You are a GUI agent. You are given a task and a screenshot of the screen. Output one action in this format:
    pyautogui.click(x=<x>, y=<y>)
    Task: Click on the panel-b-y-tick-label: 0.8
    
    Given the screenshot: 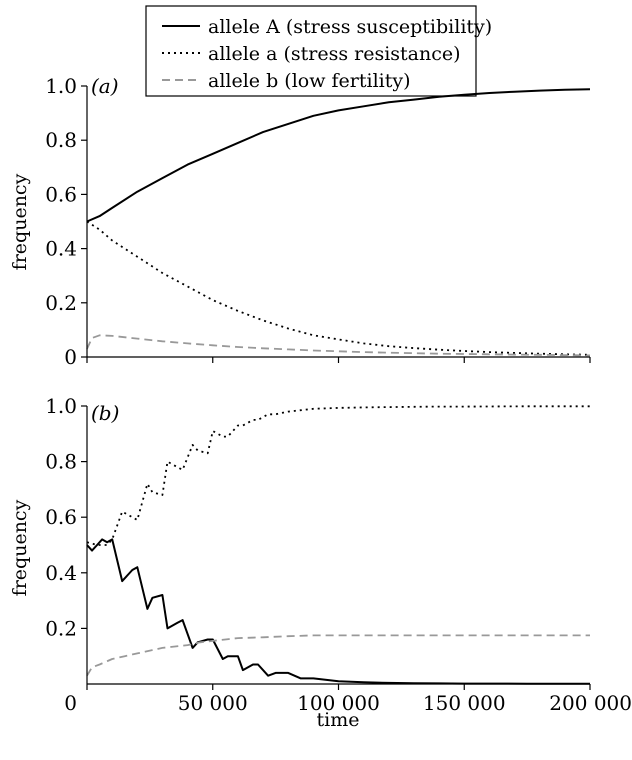 What is the action you would take?
    pyautogui.click(x=61, y=462)
    